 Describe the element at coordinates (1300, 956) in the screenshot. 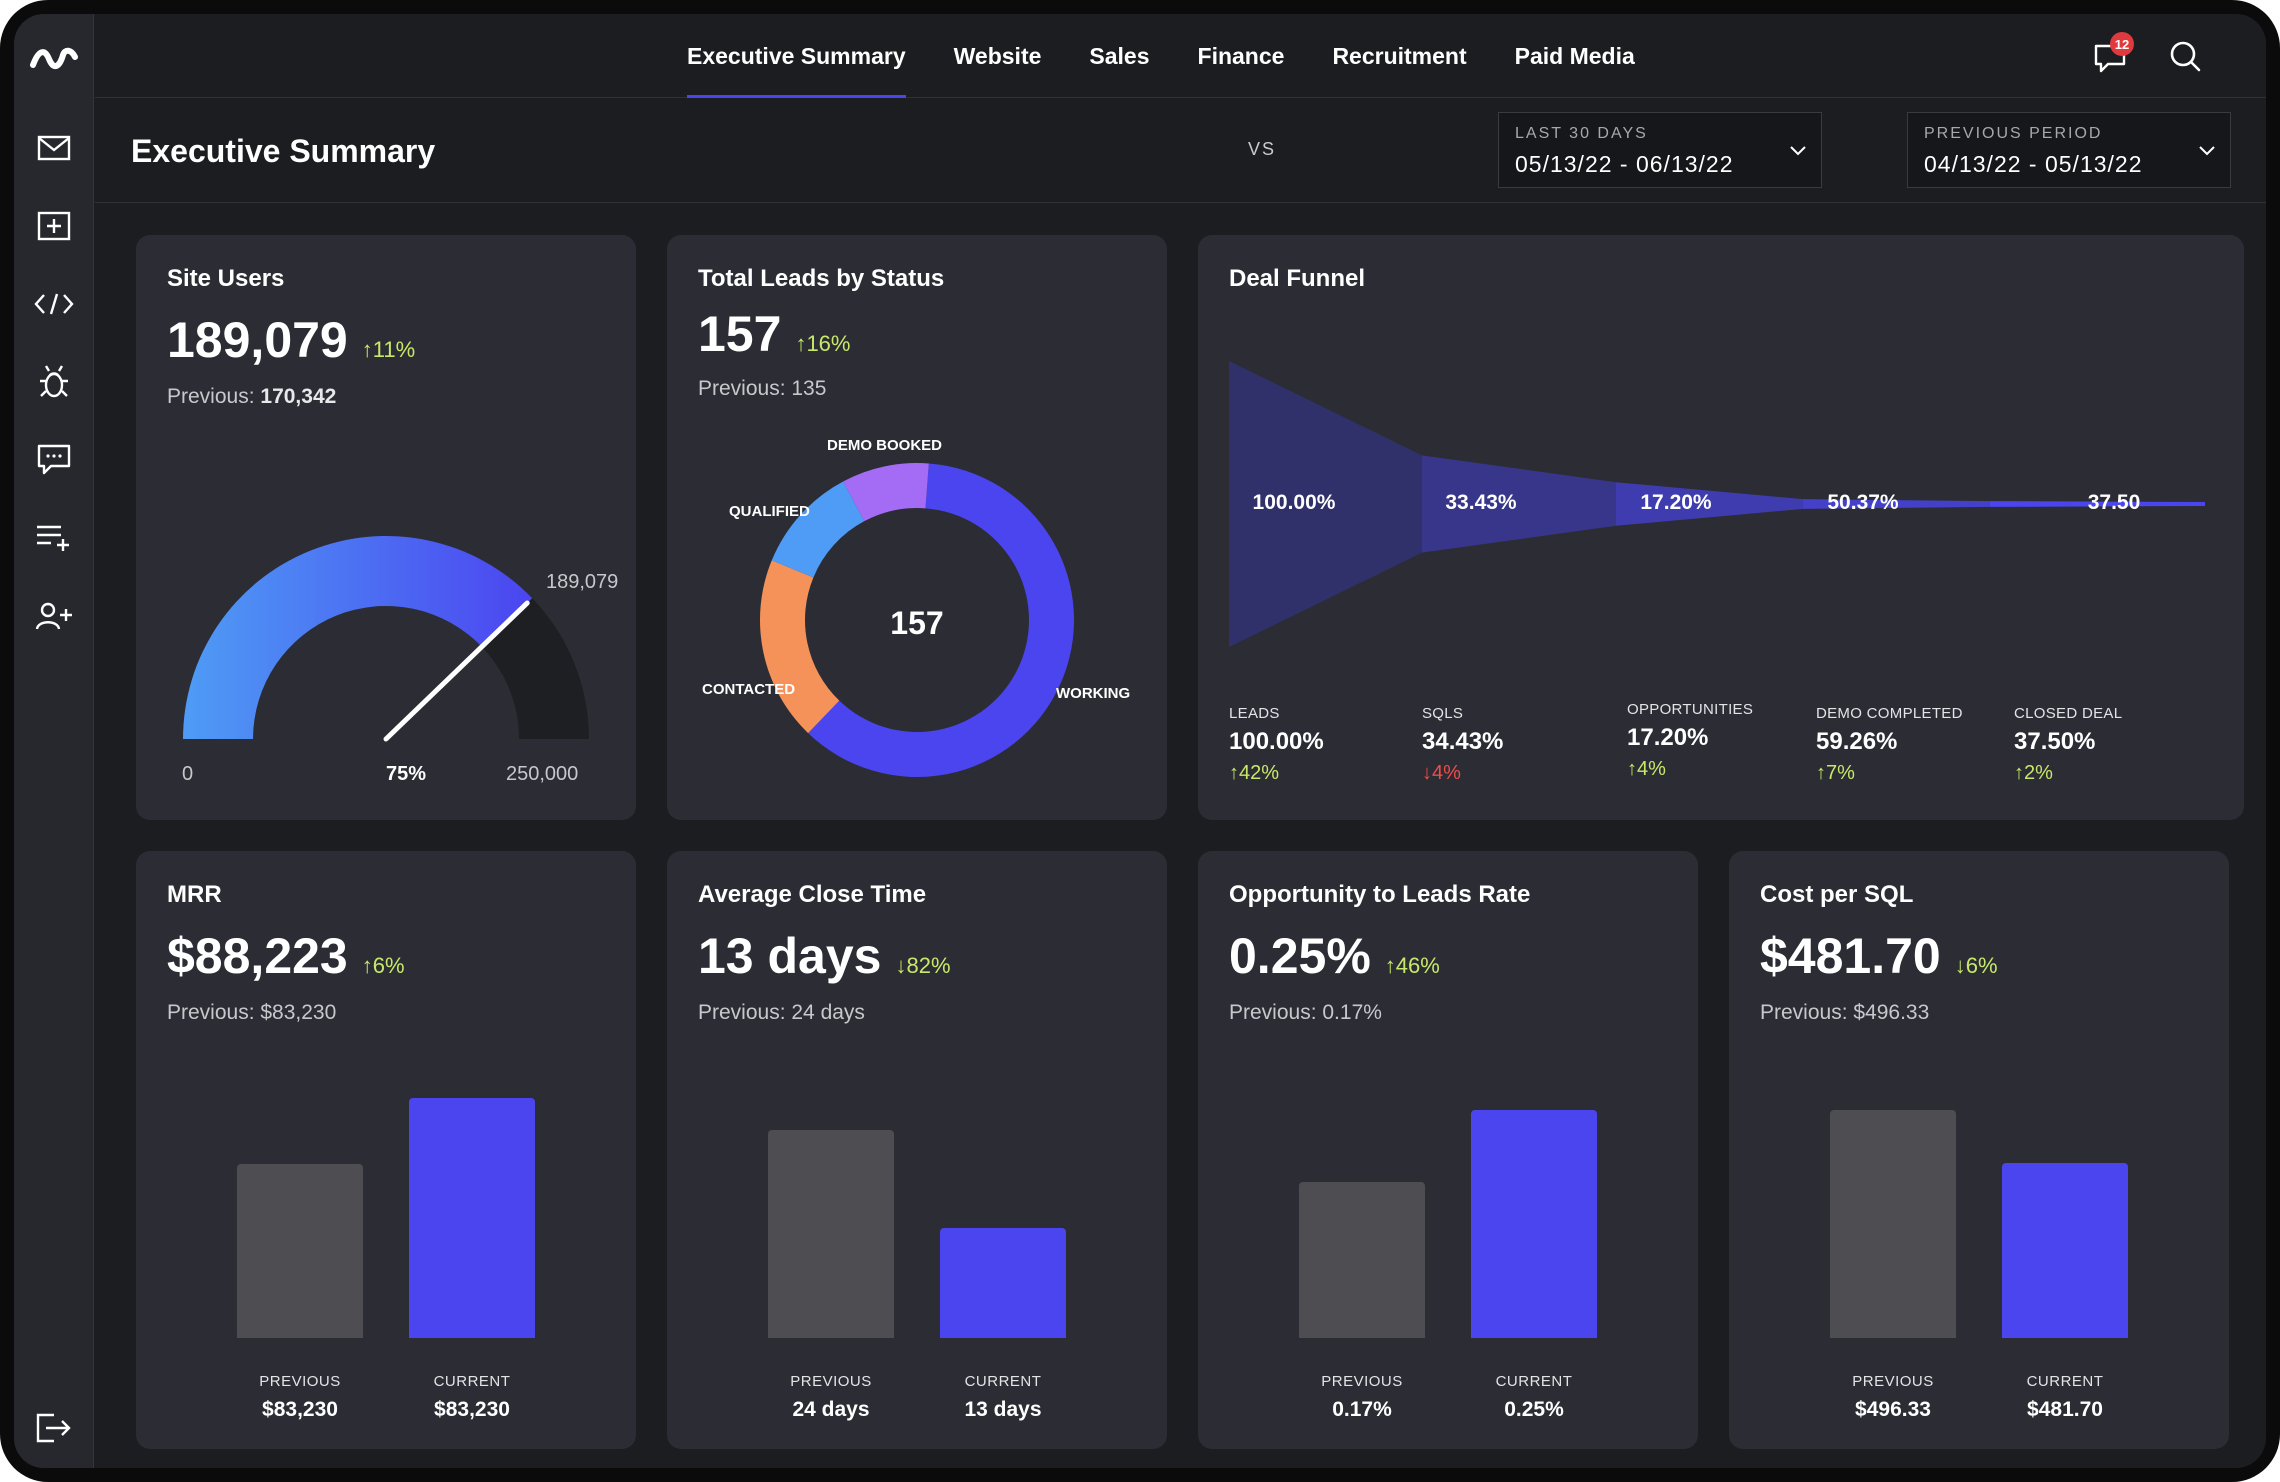

I see `metric-number: 0.25%` at that location.